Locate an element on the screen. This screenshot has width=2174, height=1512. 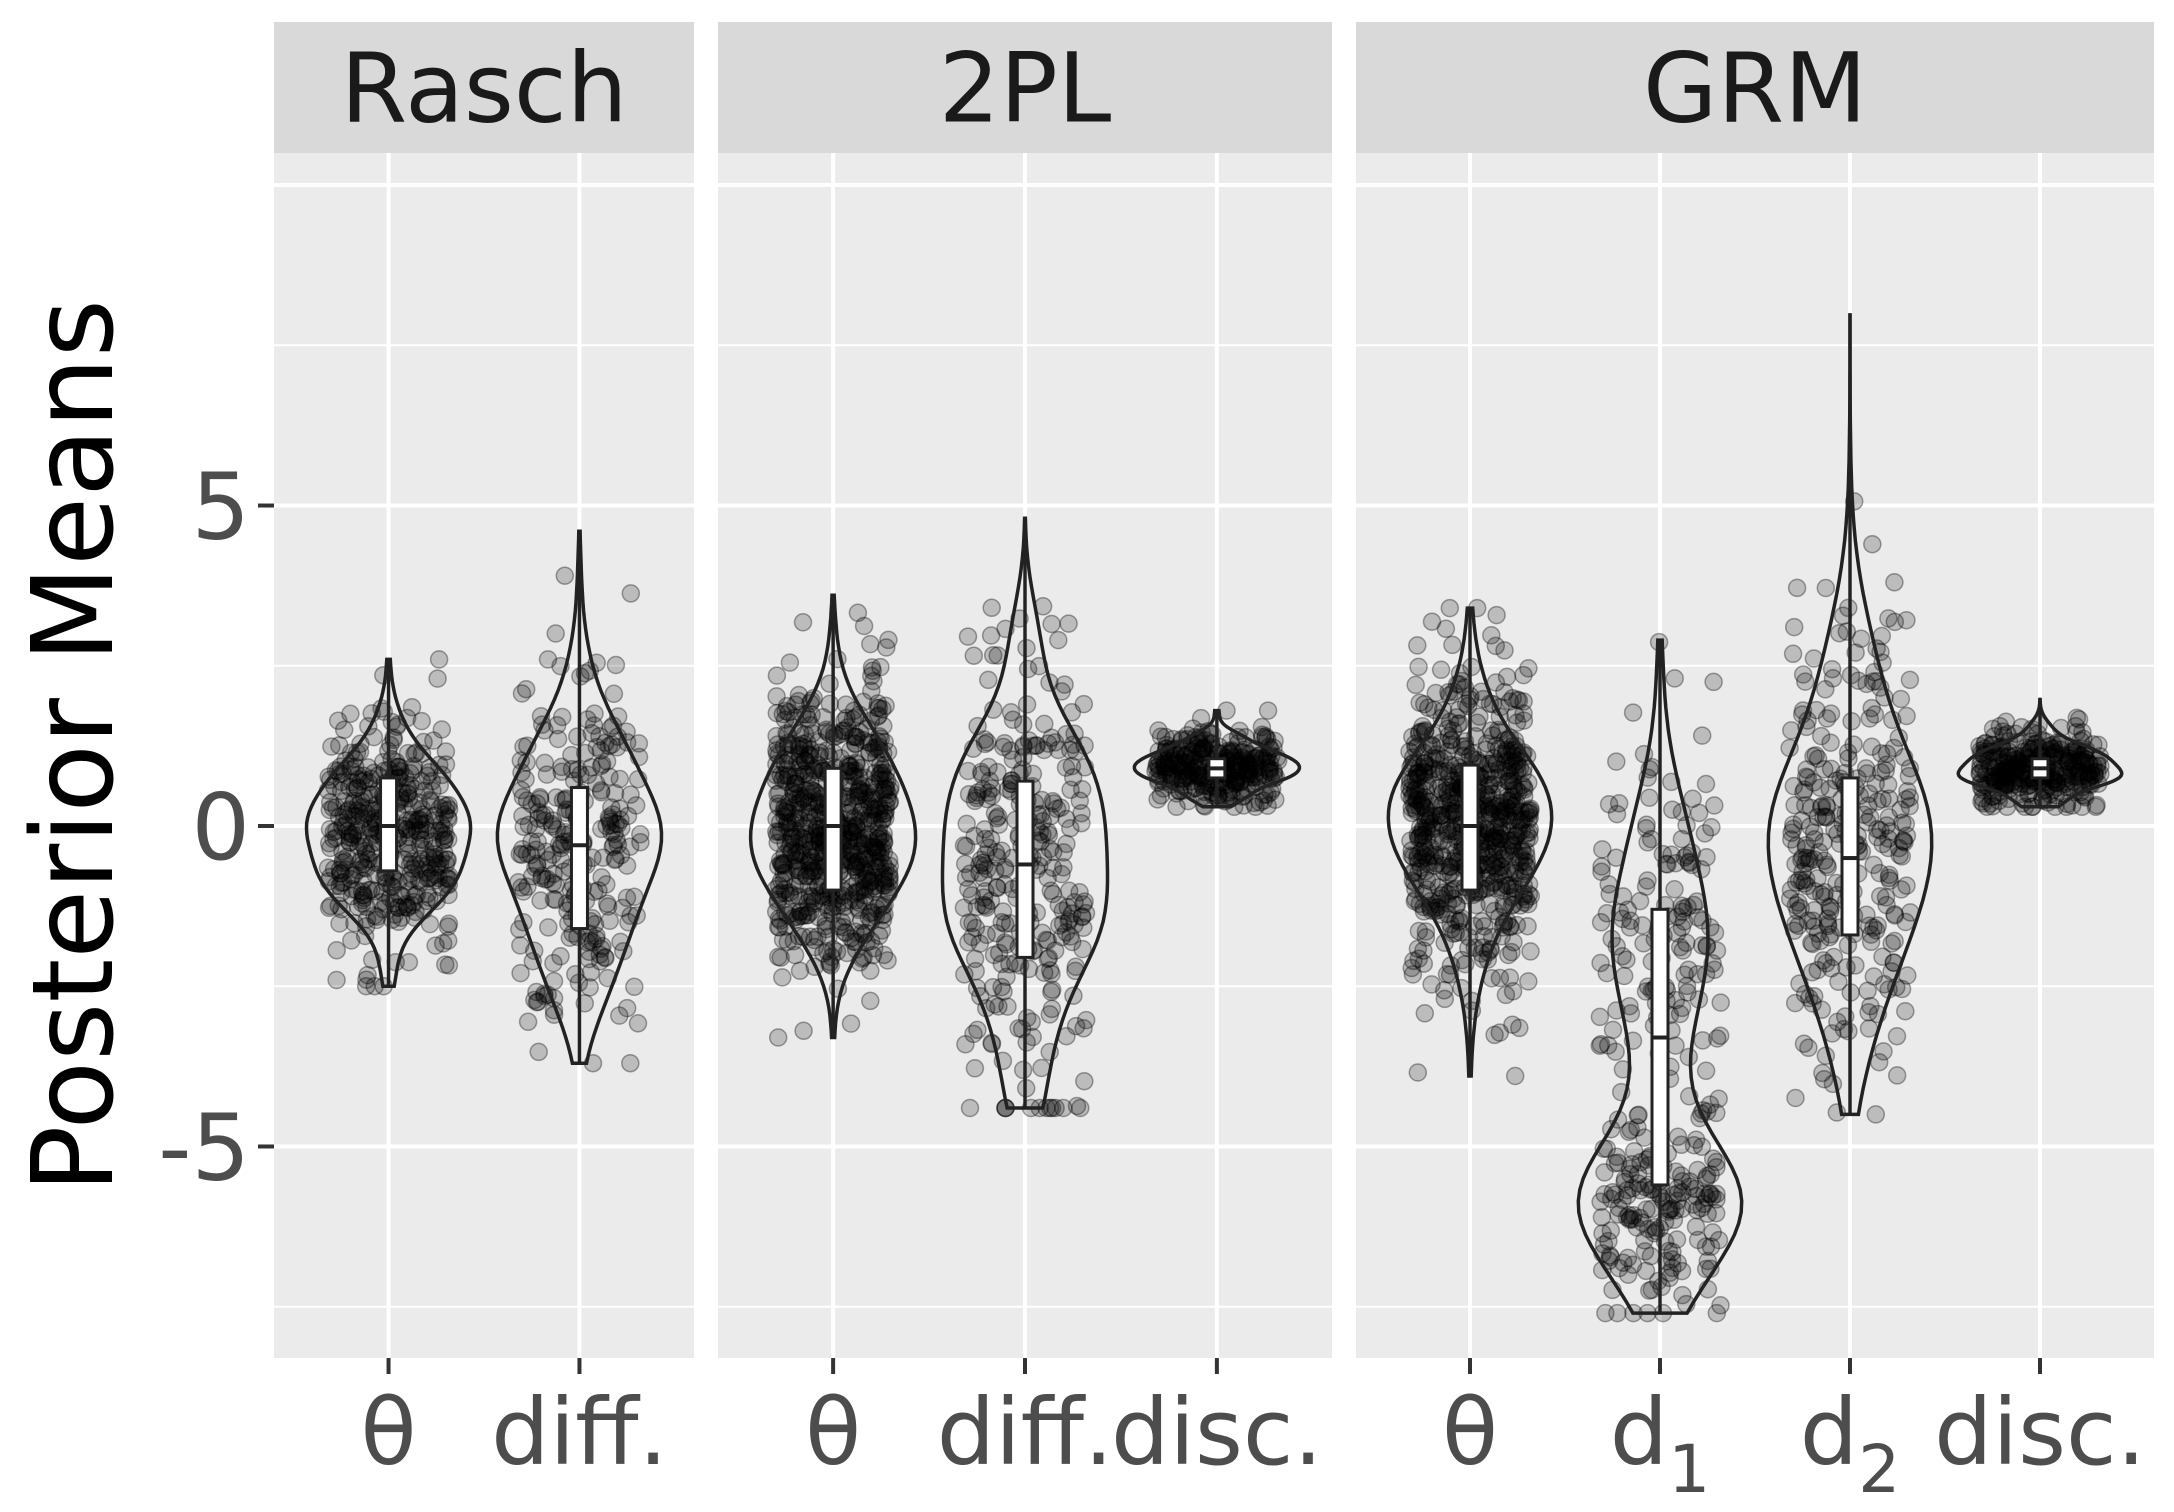
strip-label: GRM is located at coordinates (1755, 89).